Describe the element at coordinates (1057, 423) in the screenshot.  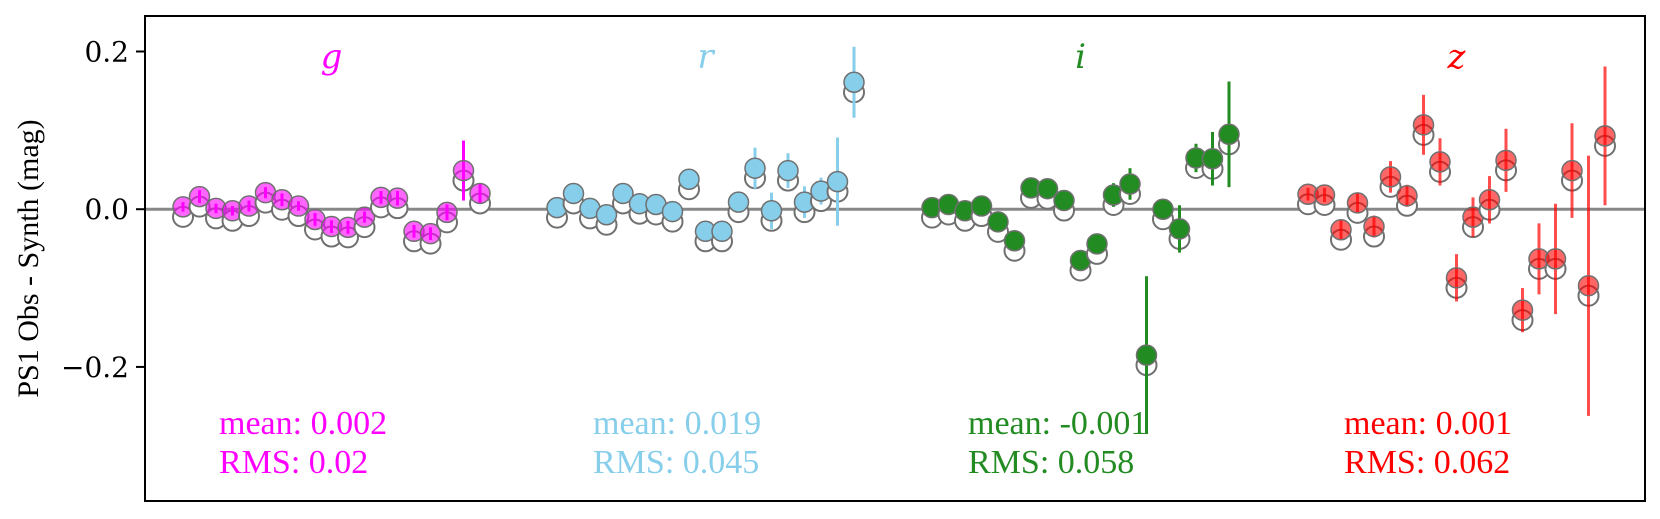
I see `mean-annotation: mean: -0.001` at that location.